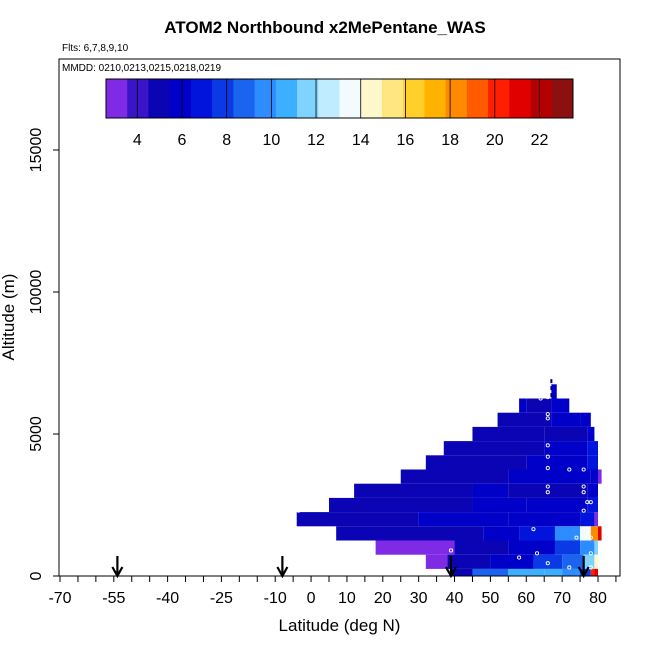  Describe the element at coordinates (450, 140) in the screenshot. I see `colorbar-tick-label: 18` at that location.